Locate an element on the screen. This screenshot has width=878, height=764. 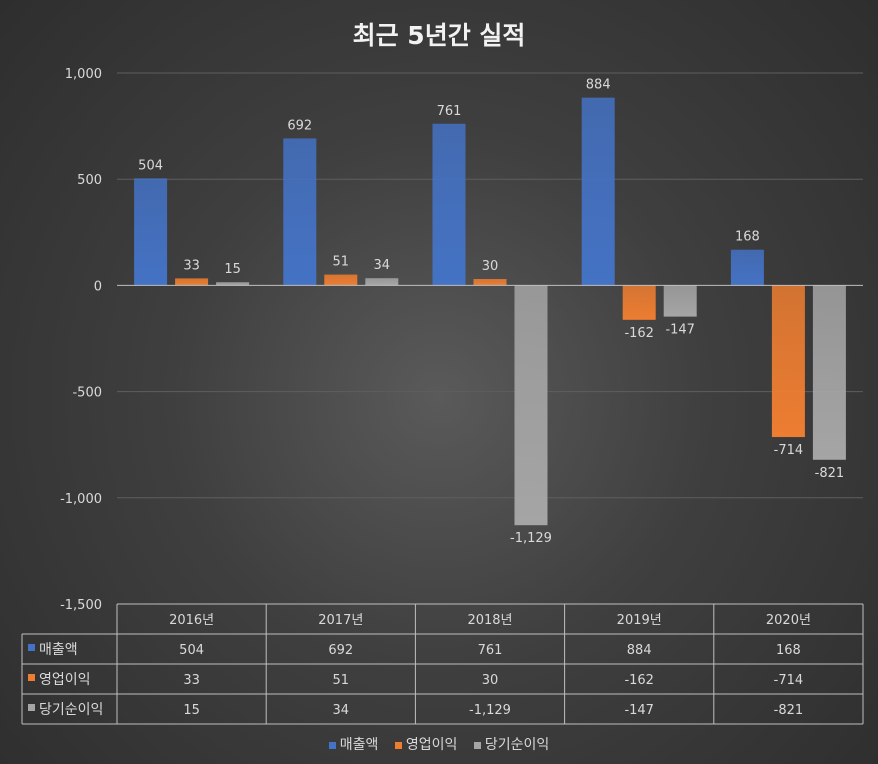
table-cell-1-4: -714 is located at coordinates (789, 680).